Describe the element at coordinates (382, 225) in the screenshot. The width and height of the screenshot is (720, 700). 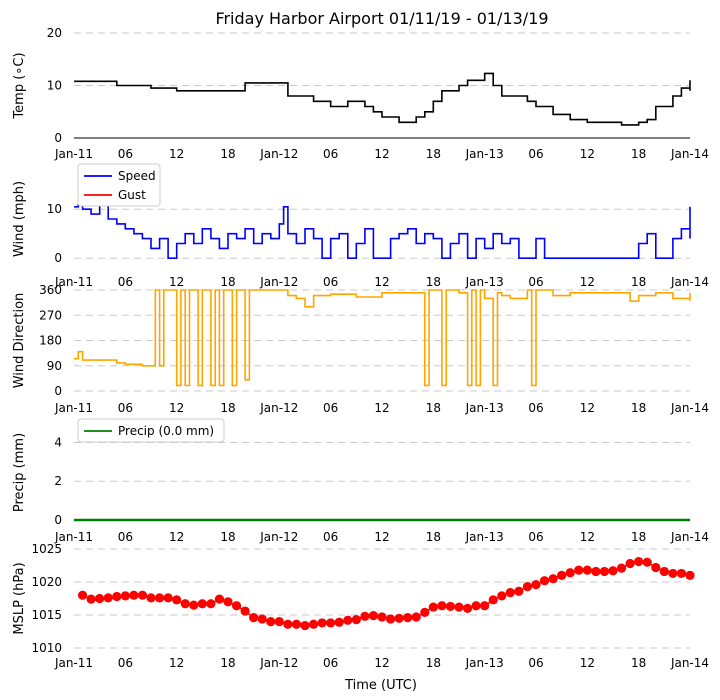
I see `wind-series-speed-line` at that location.